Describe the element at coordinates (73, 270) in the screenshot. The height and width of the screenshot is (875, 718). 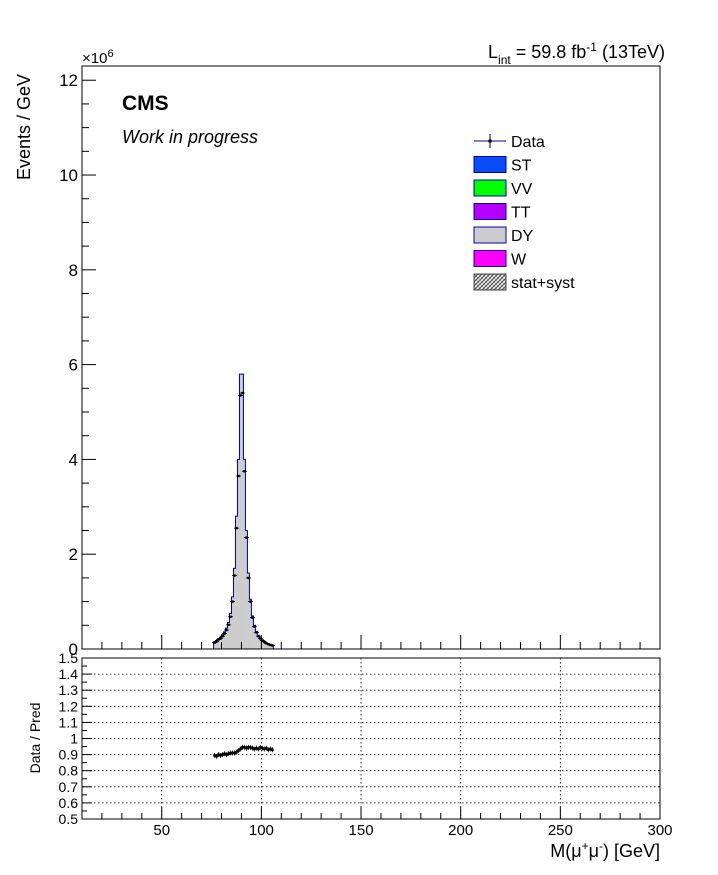
I see `y-tick-label: 8` at that location.